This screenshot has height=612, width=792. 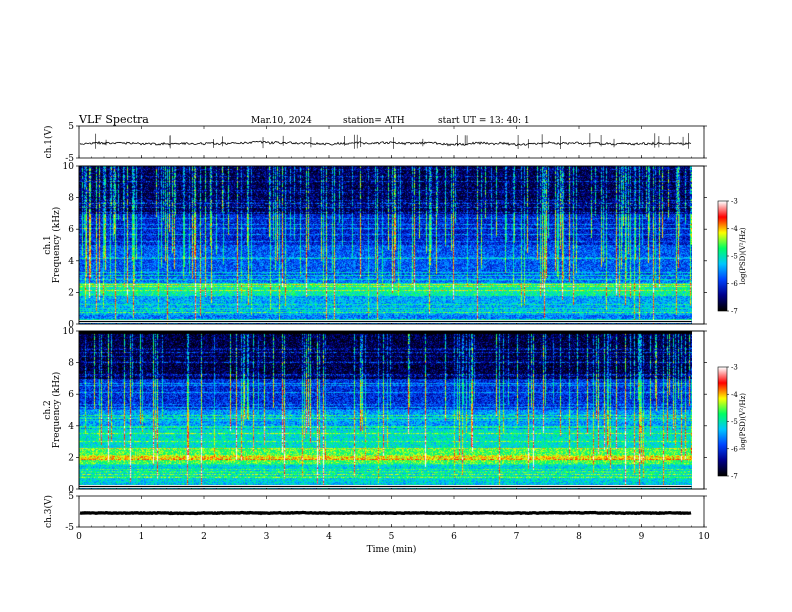 I want to click on date-label: Mar.10, 2024, so click(x=281, y=121).